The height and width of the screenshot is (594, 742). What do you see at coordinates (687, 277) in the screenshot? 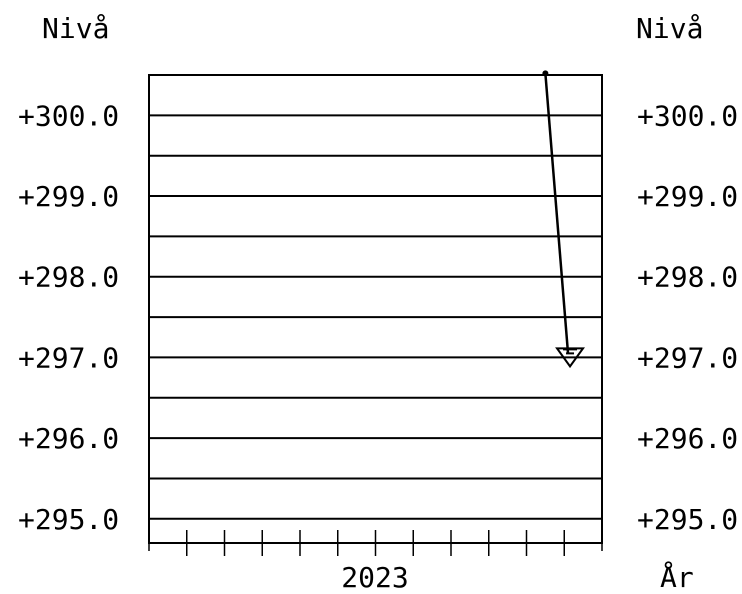
I see `y-tick-label-right: +298.0` at bounding box center [687, 277].